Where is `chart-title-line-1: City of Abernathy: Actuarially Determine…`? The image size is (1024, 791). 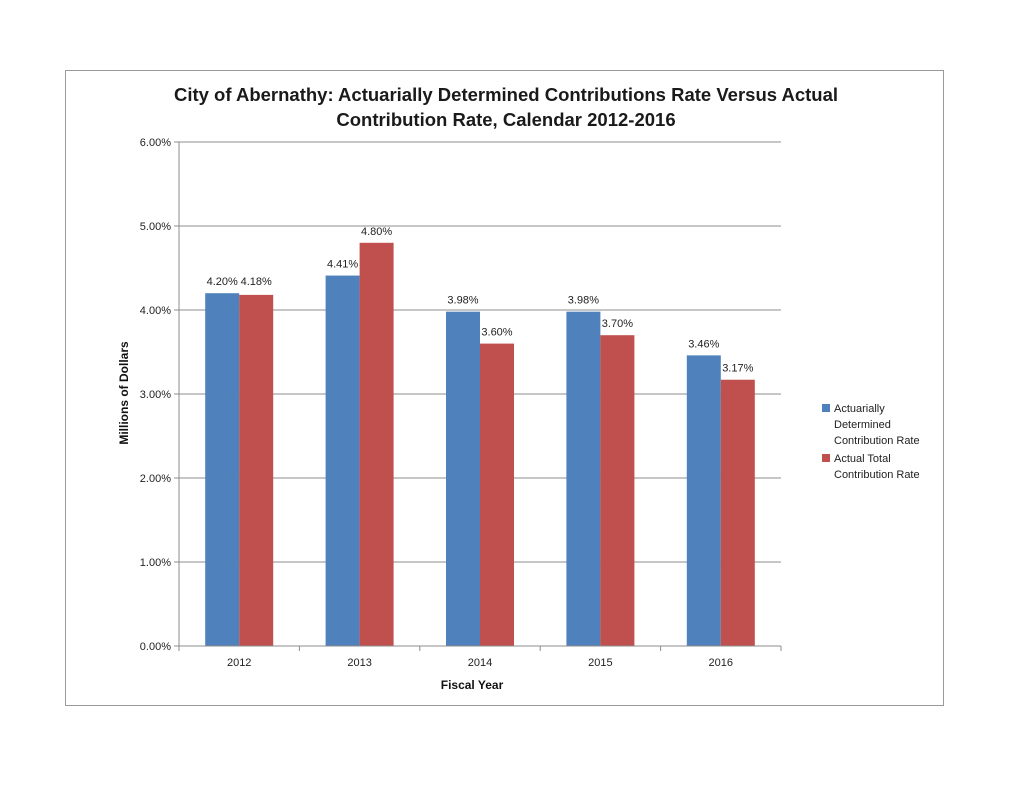
chart-title-line-1: City of Abernathy: Actuarially Determine… is located at coordinates (506, 94).